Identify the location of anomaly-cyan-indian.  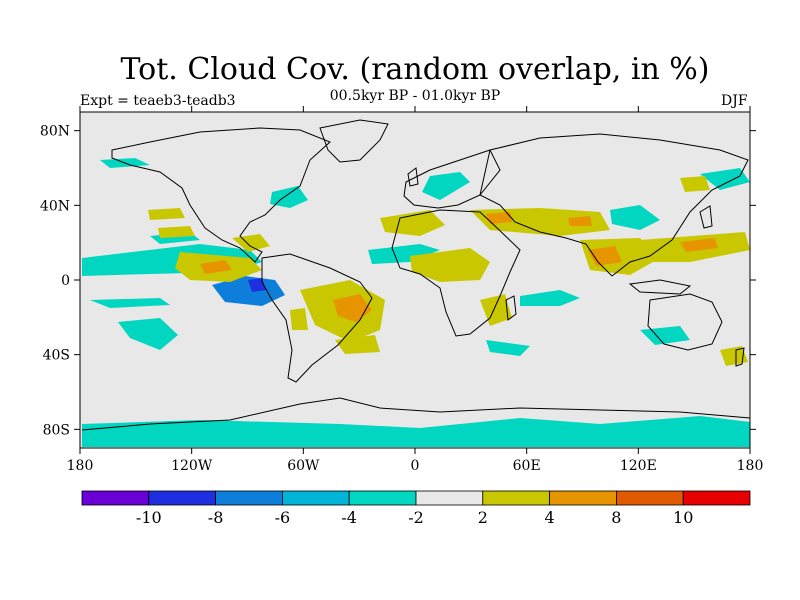
(550, 298).